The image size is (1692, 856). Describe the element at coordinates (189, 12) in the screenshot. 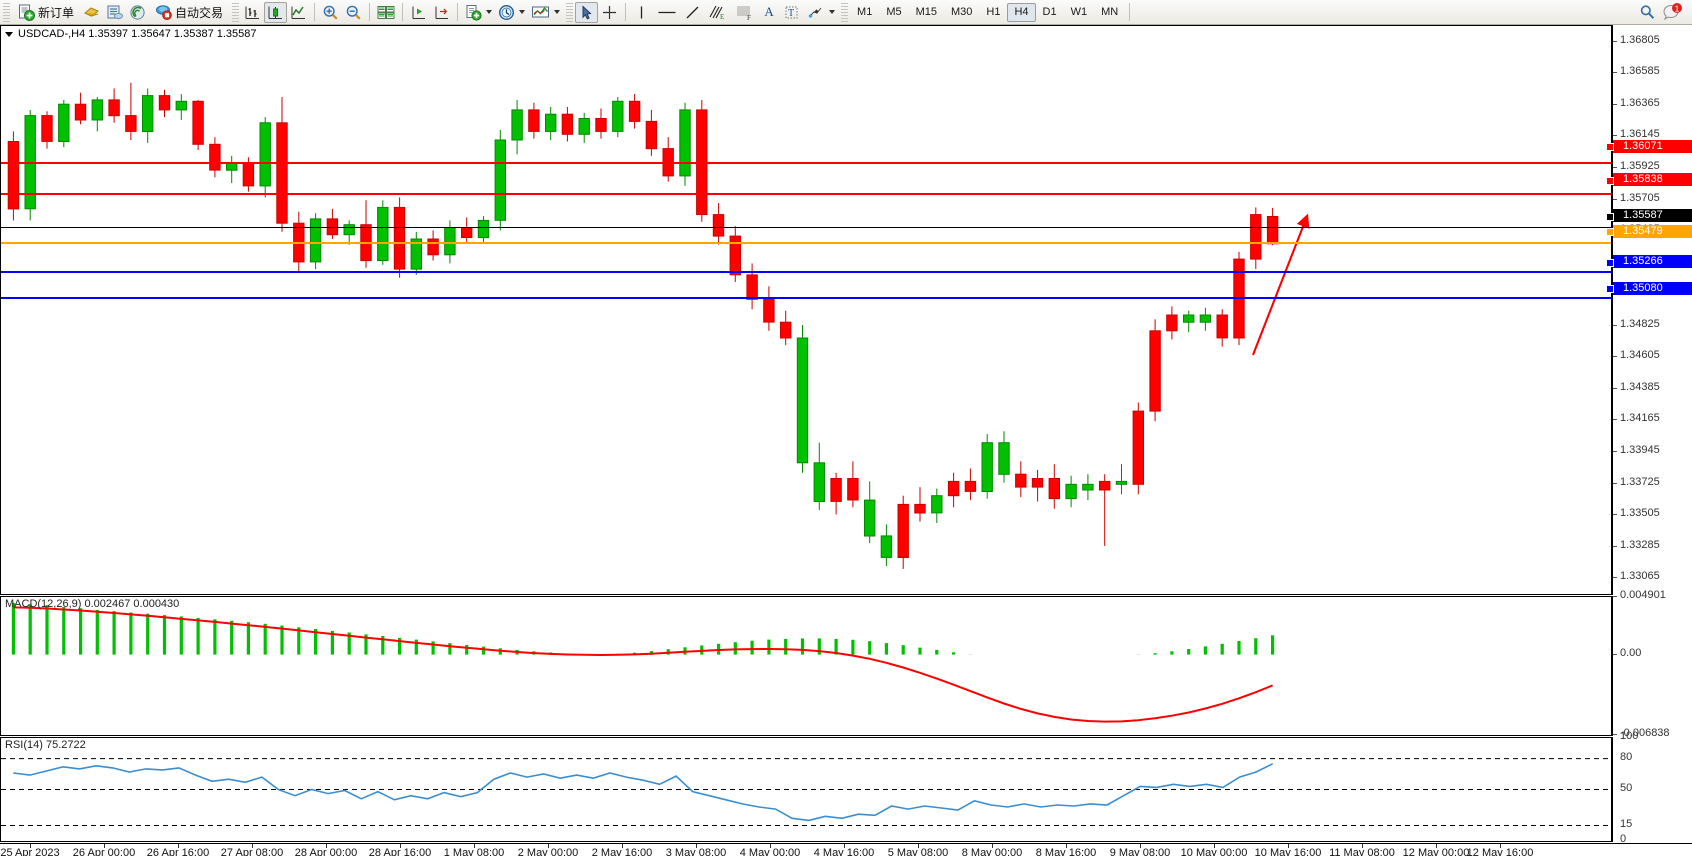

I see `auto-trading-button: 自动交易` at that location.